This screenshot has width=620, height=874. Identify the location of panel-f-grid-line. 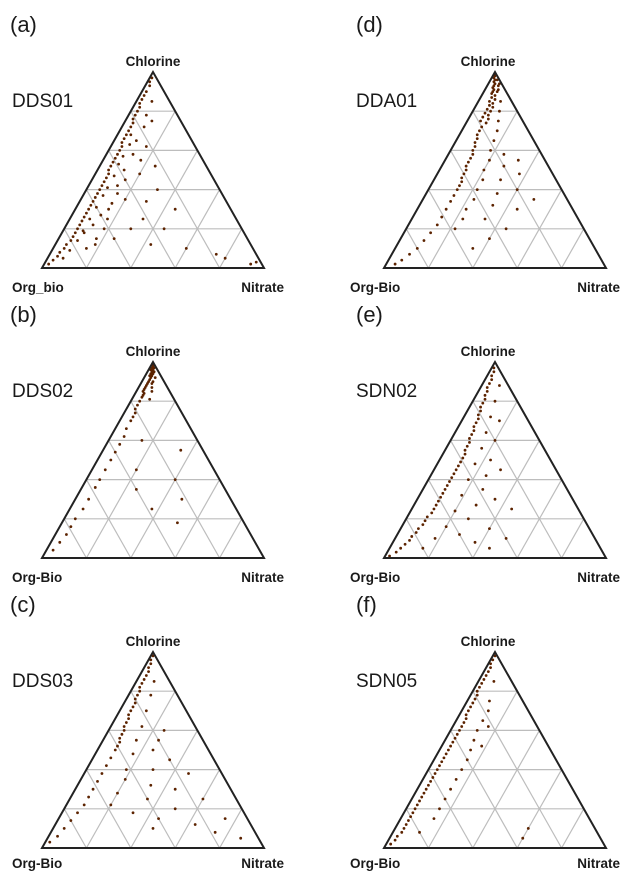
(573, 828).